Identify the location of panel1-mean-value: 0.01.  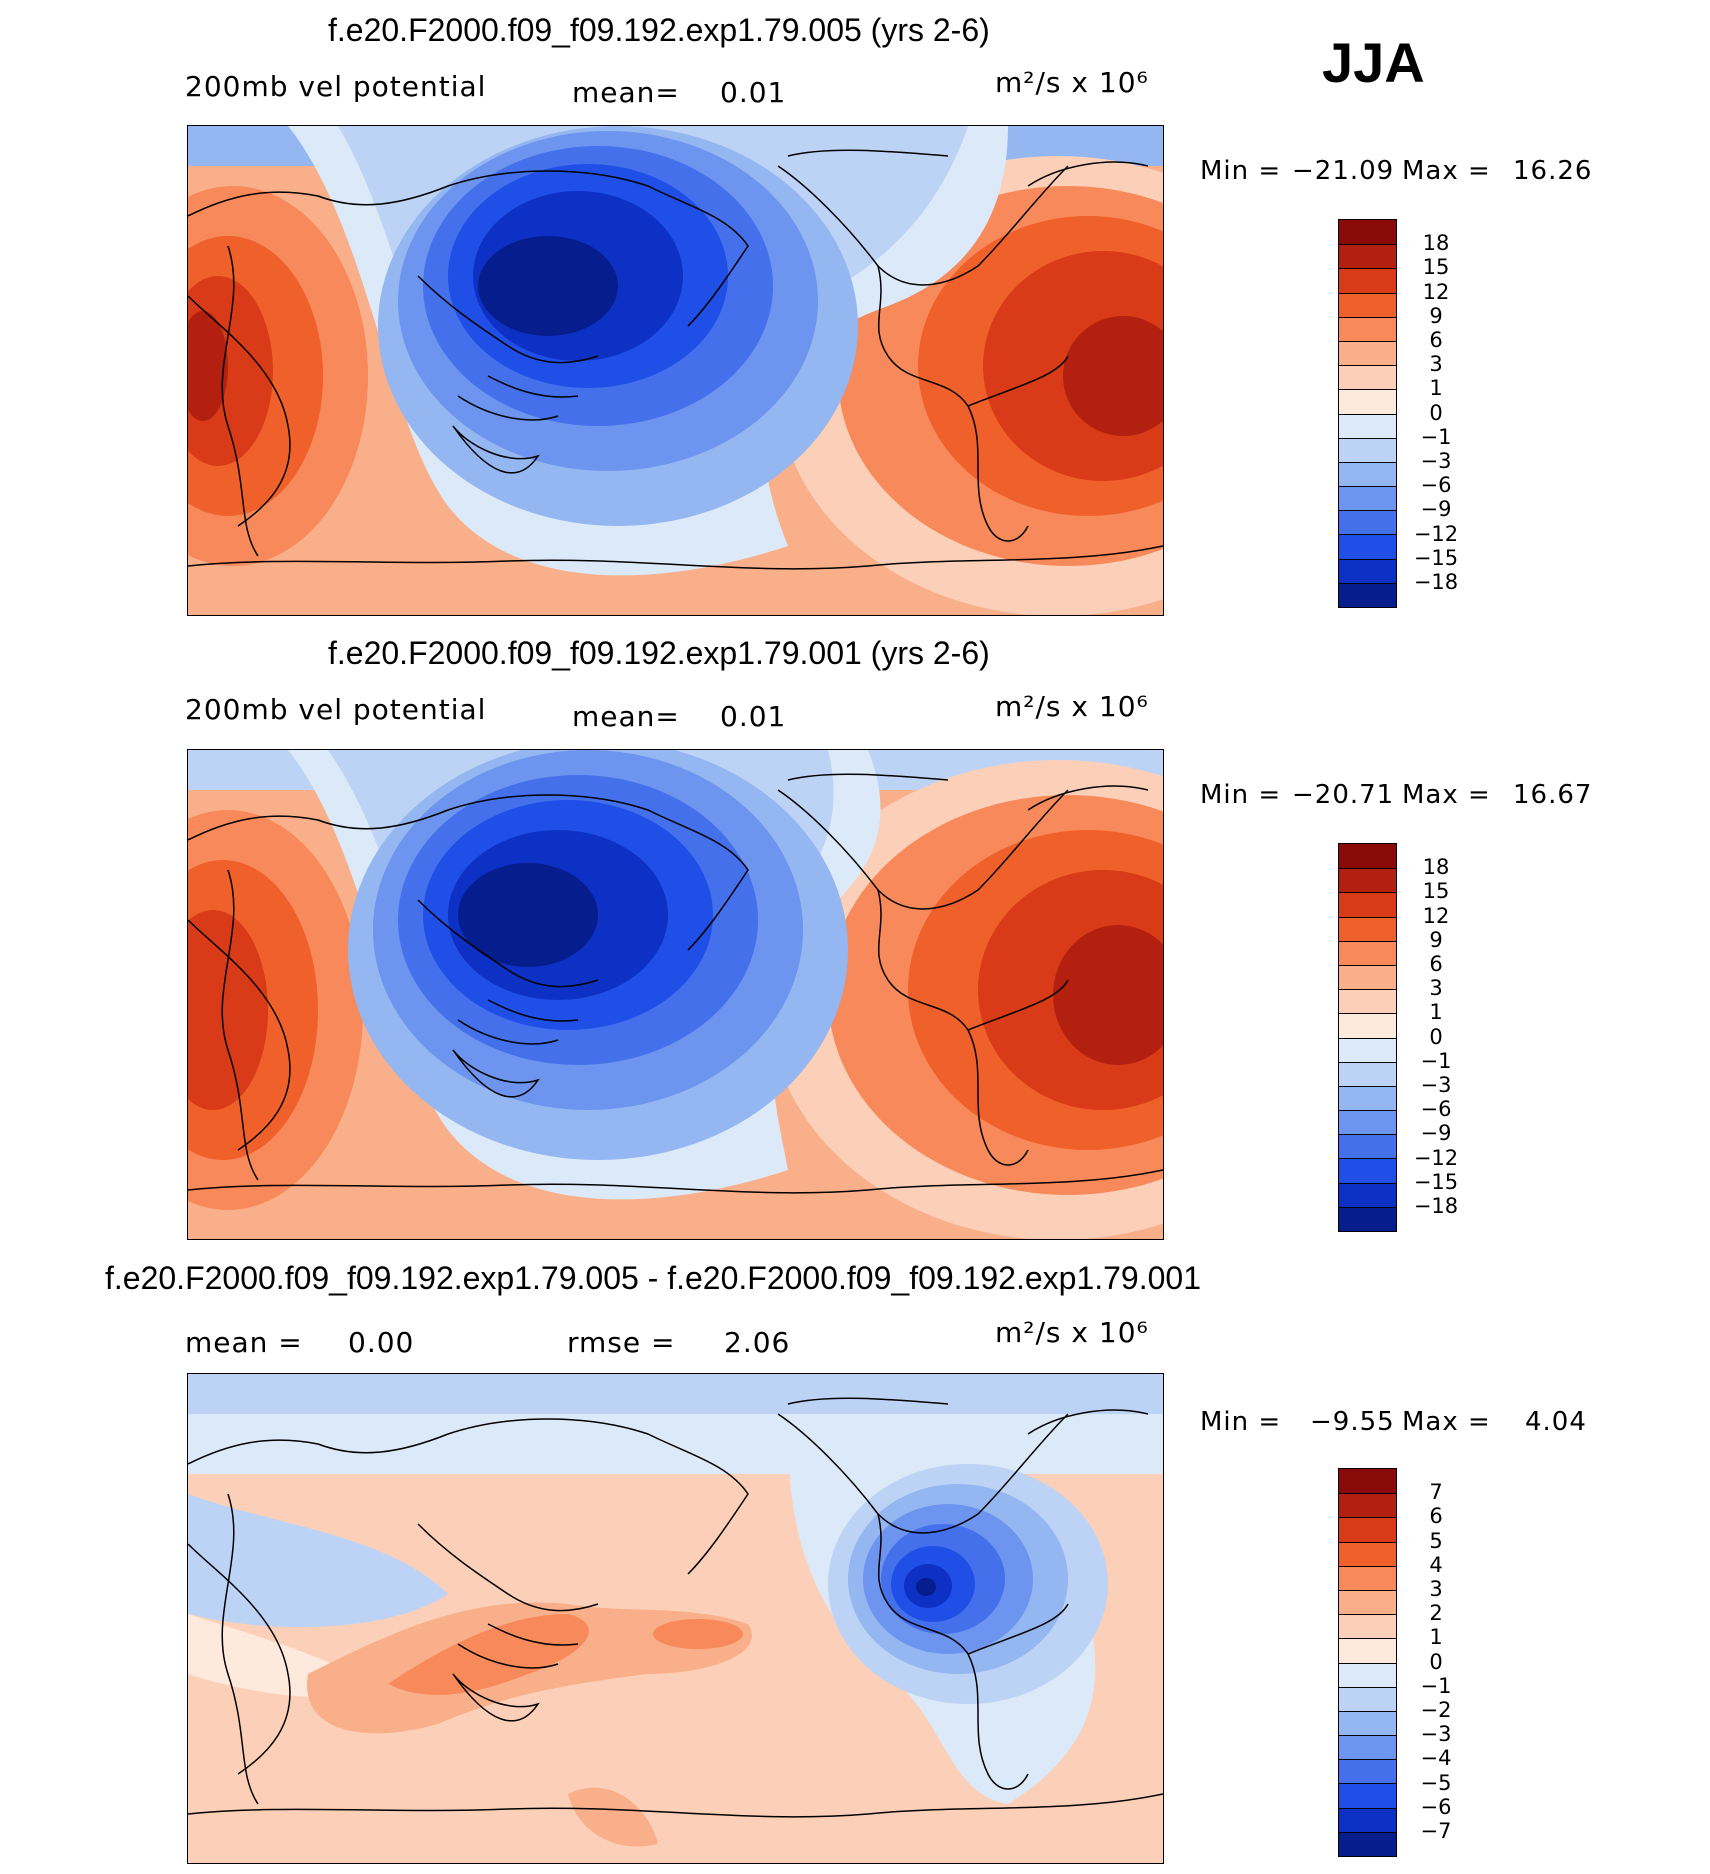
(753, 92).